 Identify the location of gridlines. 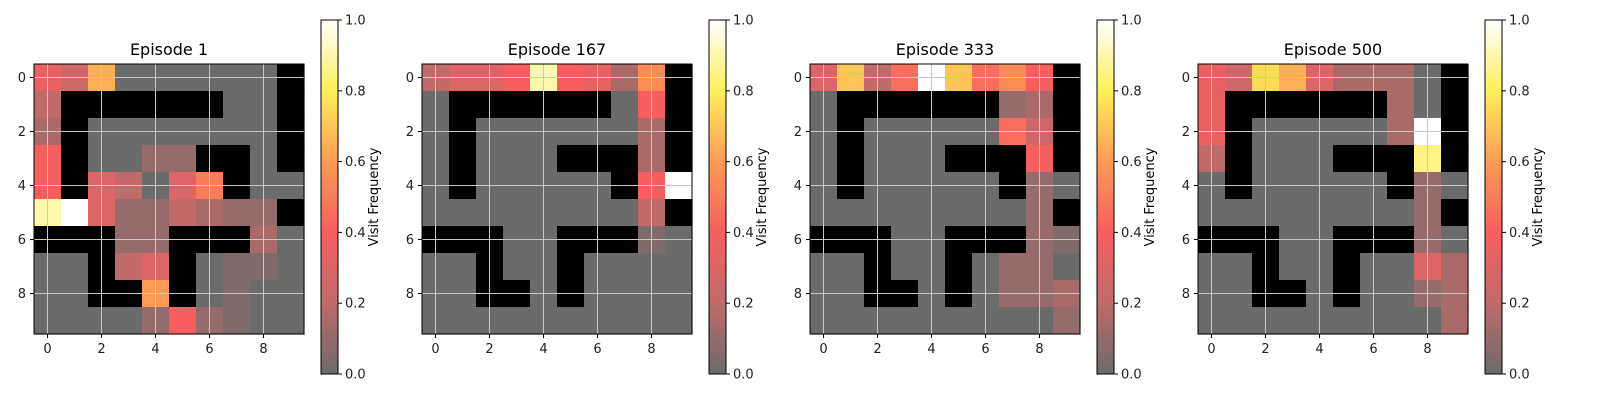
(557, 199).